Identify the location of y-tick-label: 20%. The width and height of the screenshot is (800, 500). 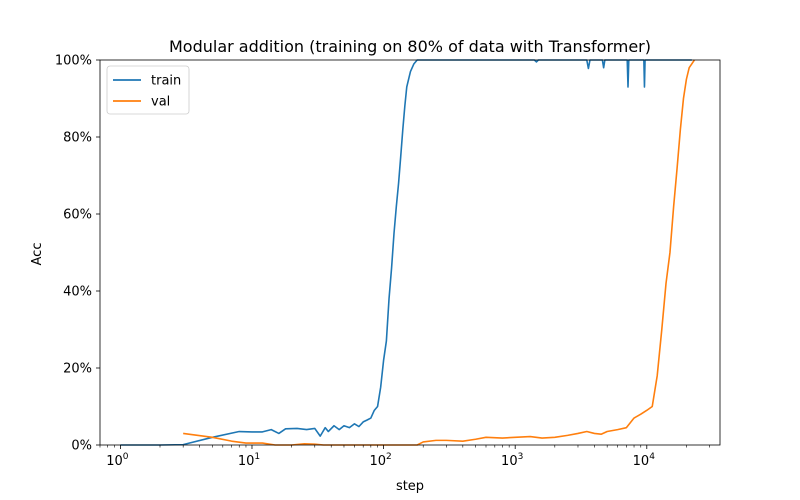
(77, 369).